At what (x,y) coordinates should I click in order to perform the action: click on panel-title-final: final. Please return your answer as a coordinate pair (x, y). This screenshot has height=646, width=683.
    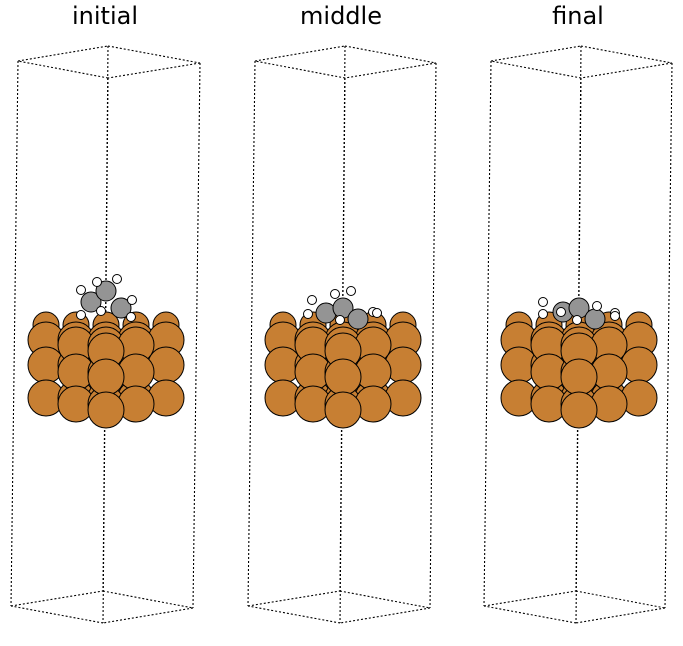
    Looking at the image, I should click on (578, 16).